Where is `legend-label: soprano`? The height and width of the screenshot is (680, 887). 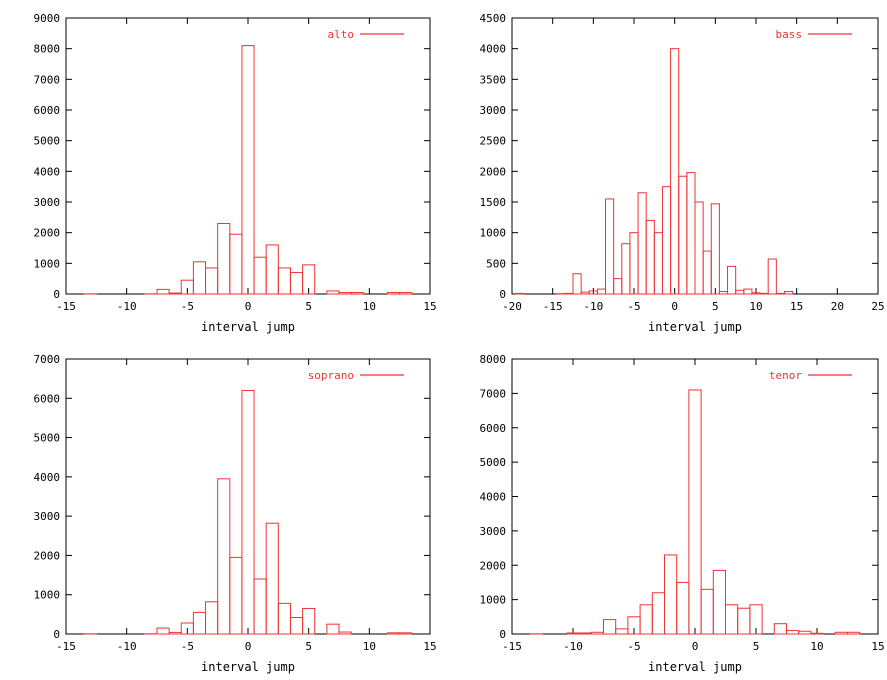 legend-label: soprano is located at coordinates (331, 375).